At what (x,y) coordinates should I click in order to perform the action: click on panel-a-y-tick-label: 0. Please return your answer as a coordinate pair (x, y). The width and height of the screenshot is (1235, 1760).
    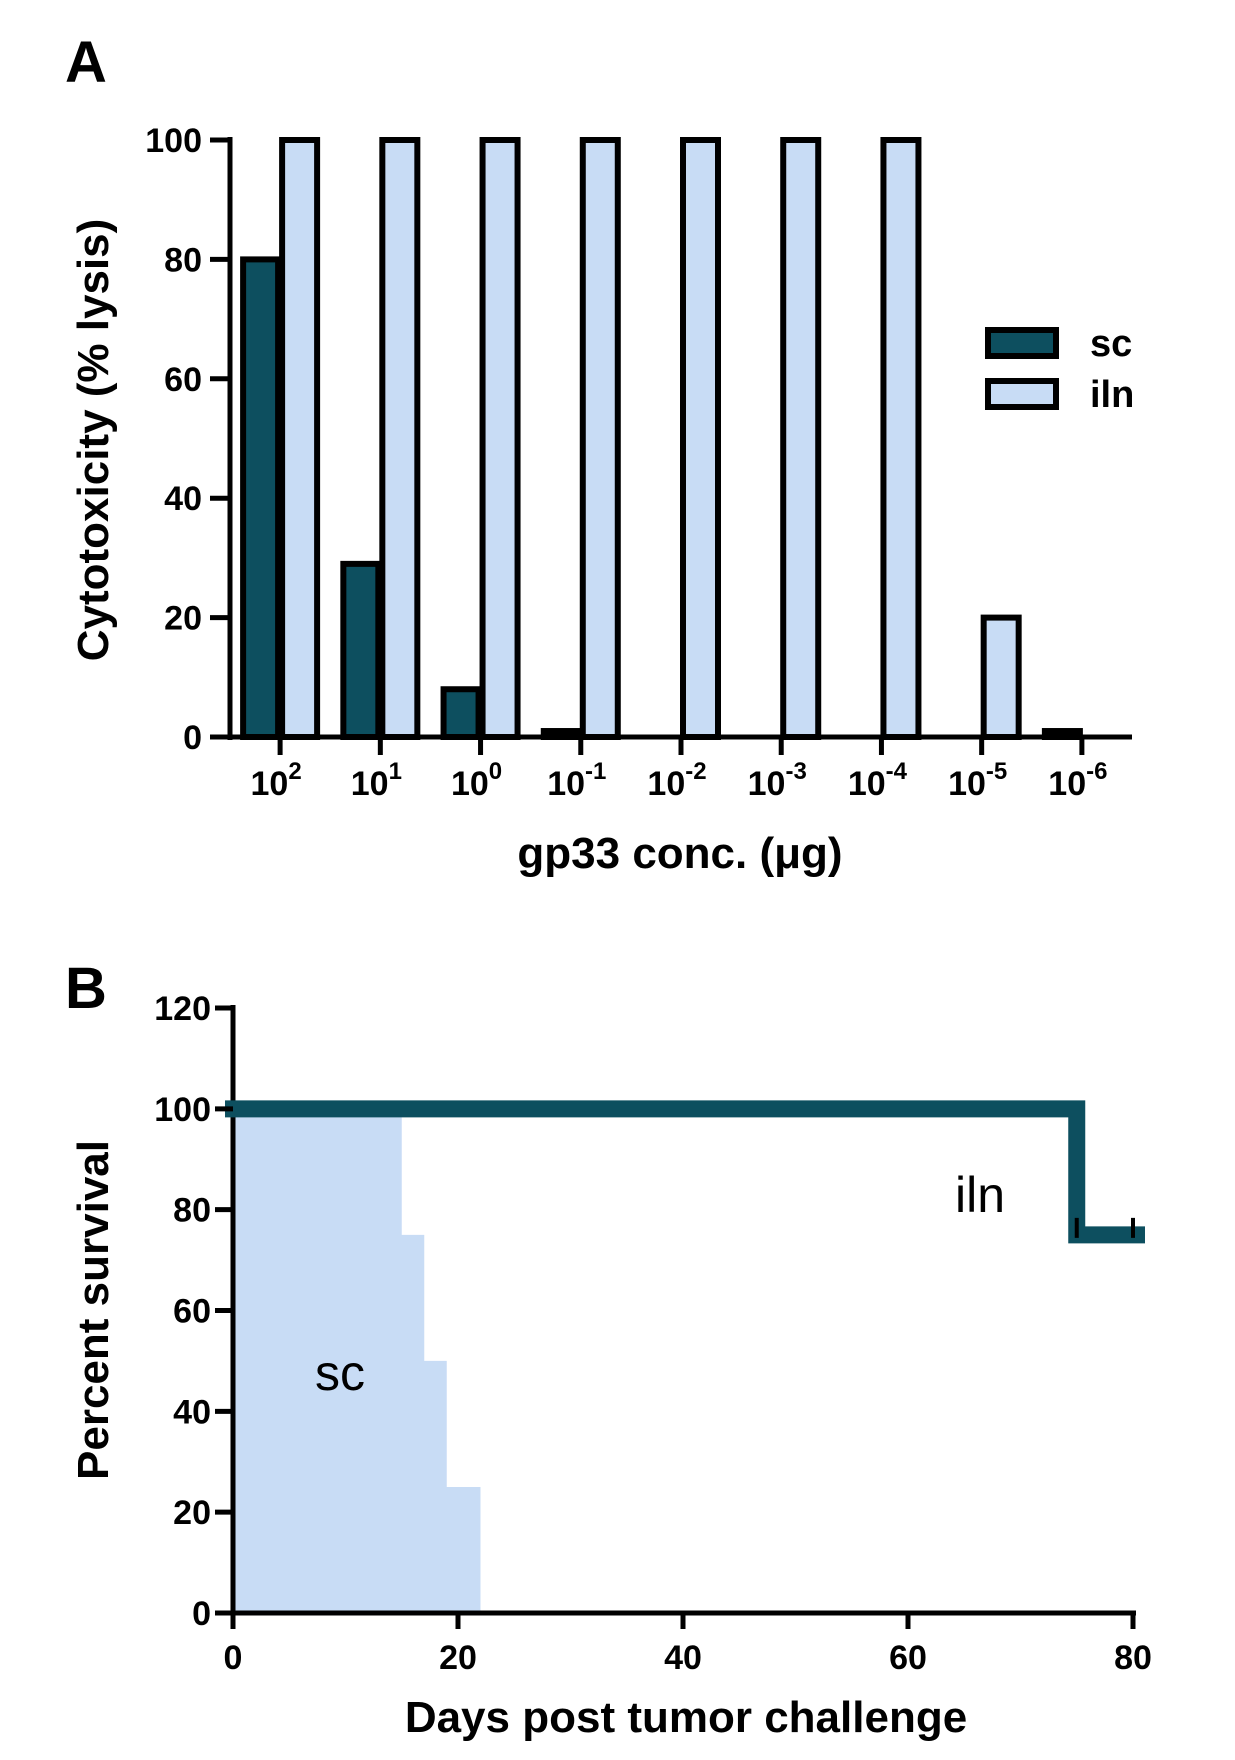
    Looking at the image, I should click on (192, 738).